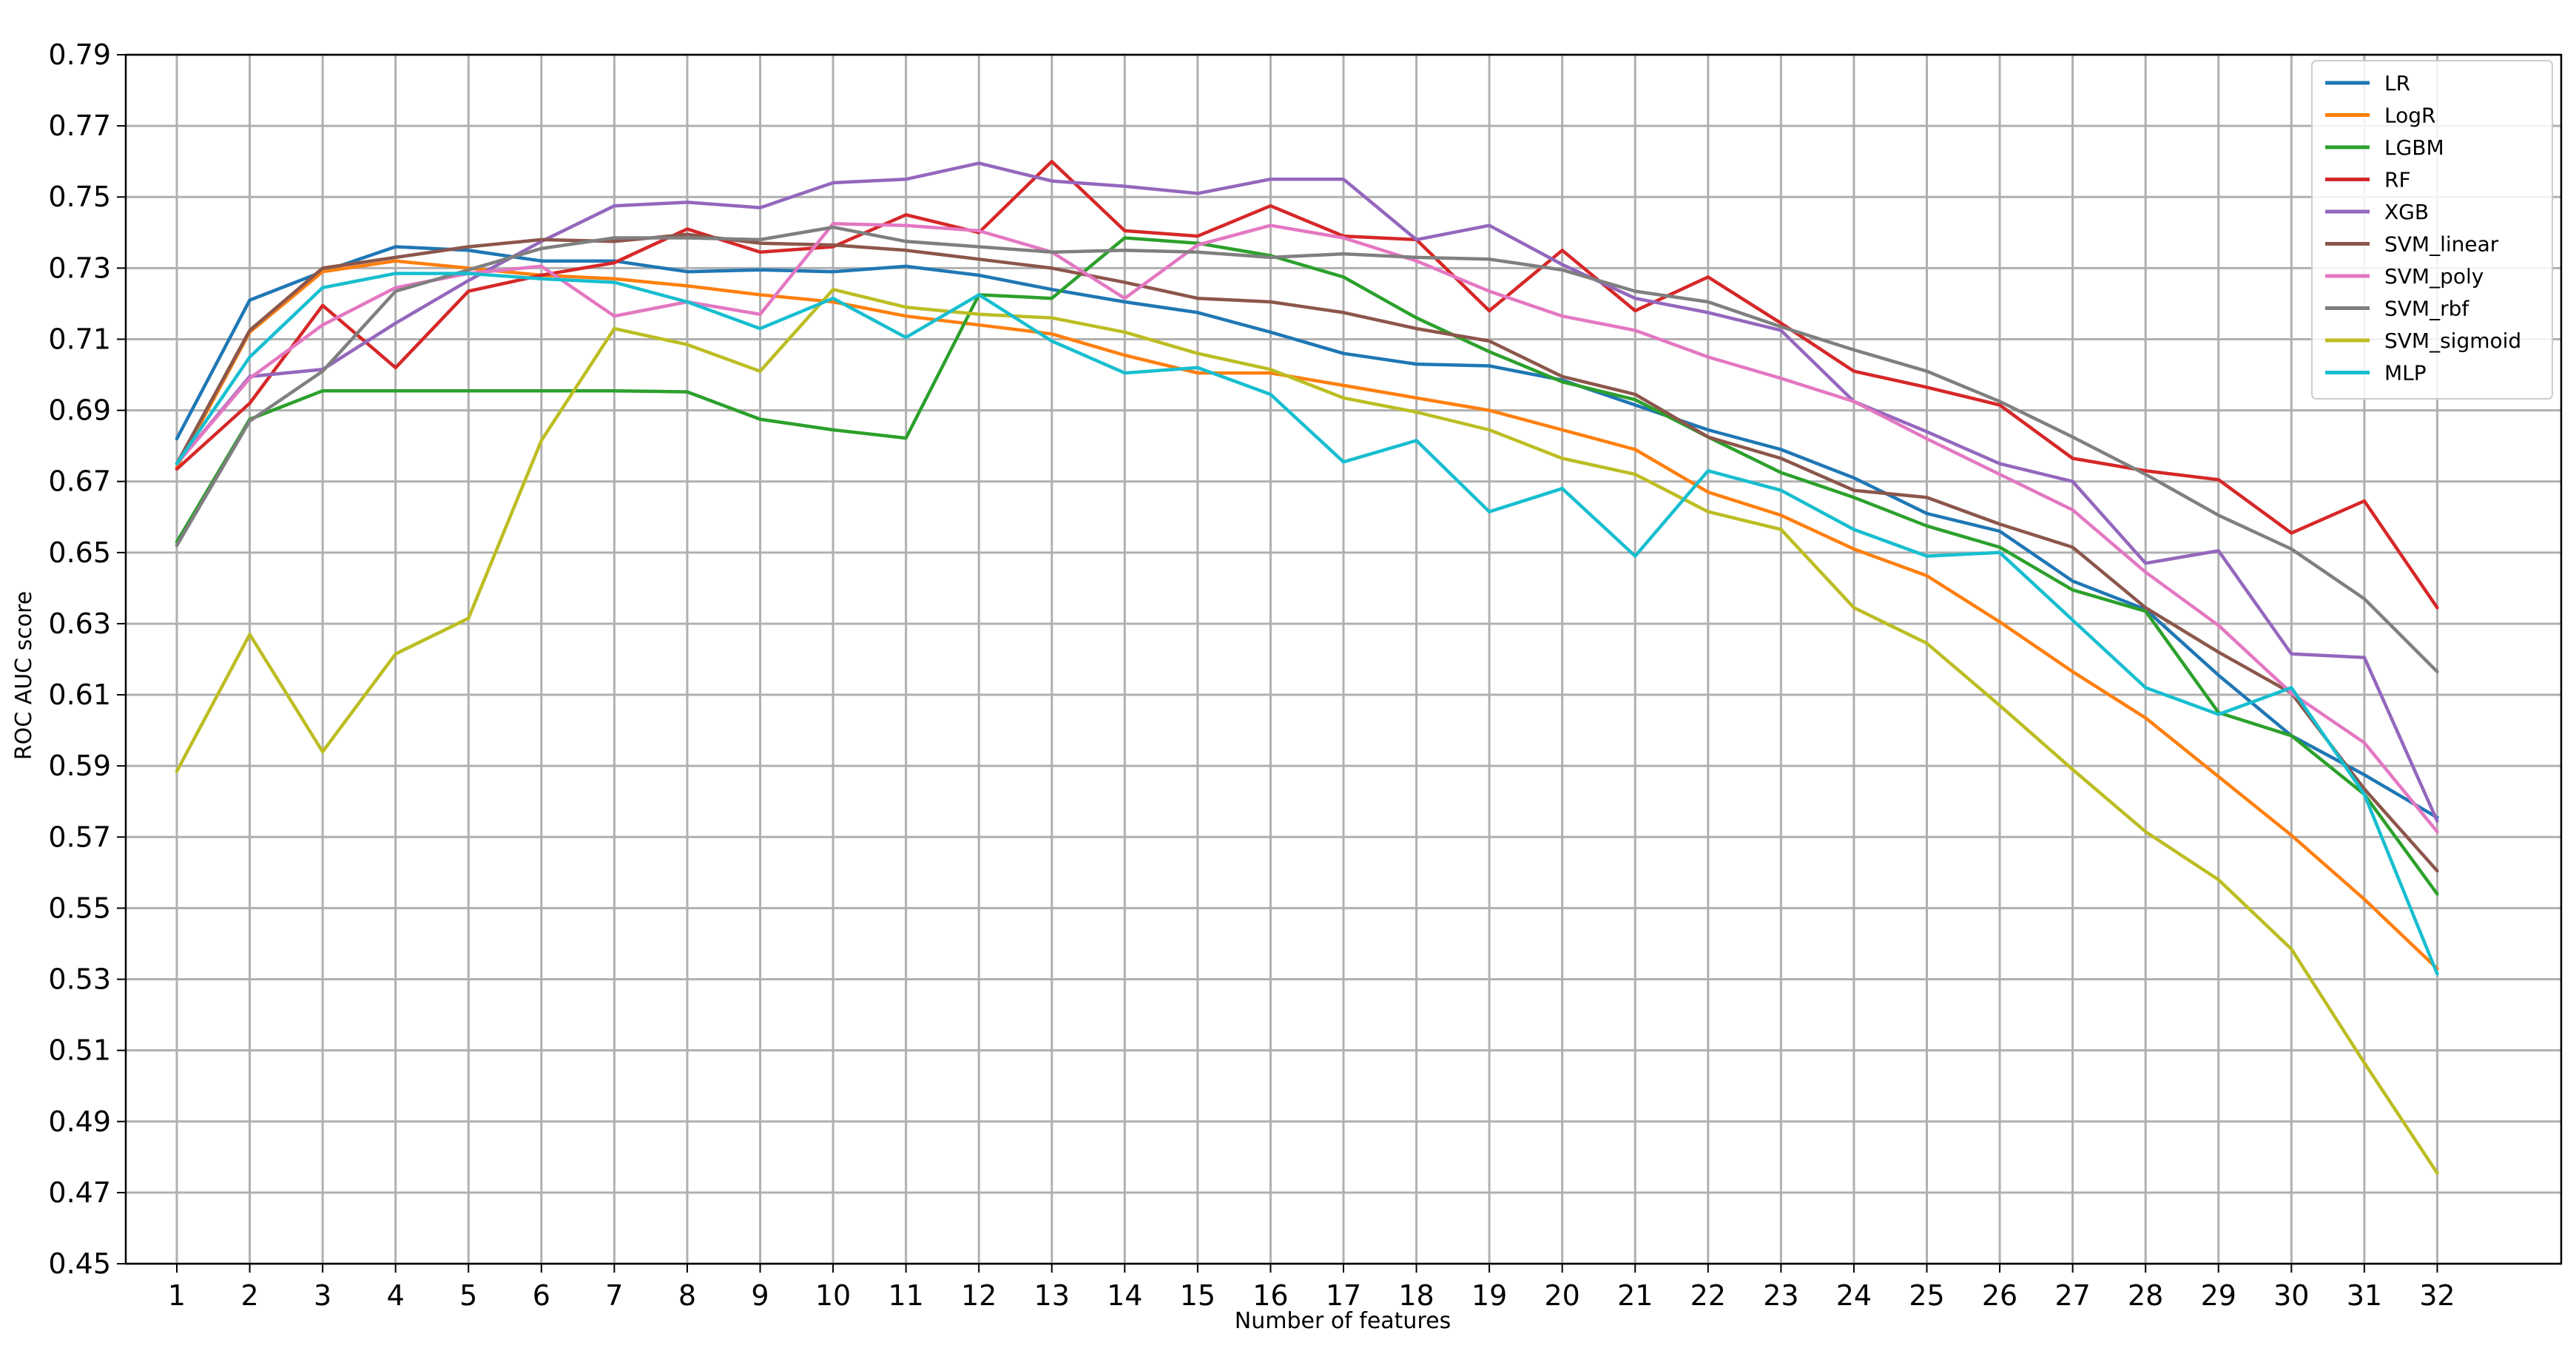  I want to click on x-tick-label: 32, so click(2437, 1295).